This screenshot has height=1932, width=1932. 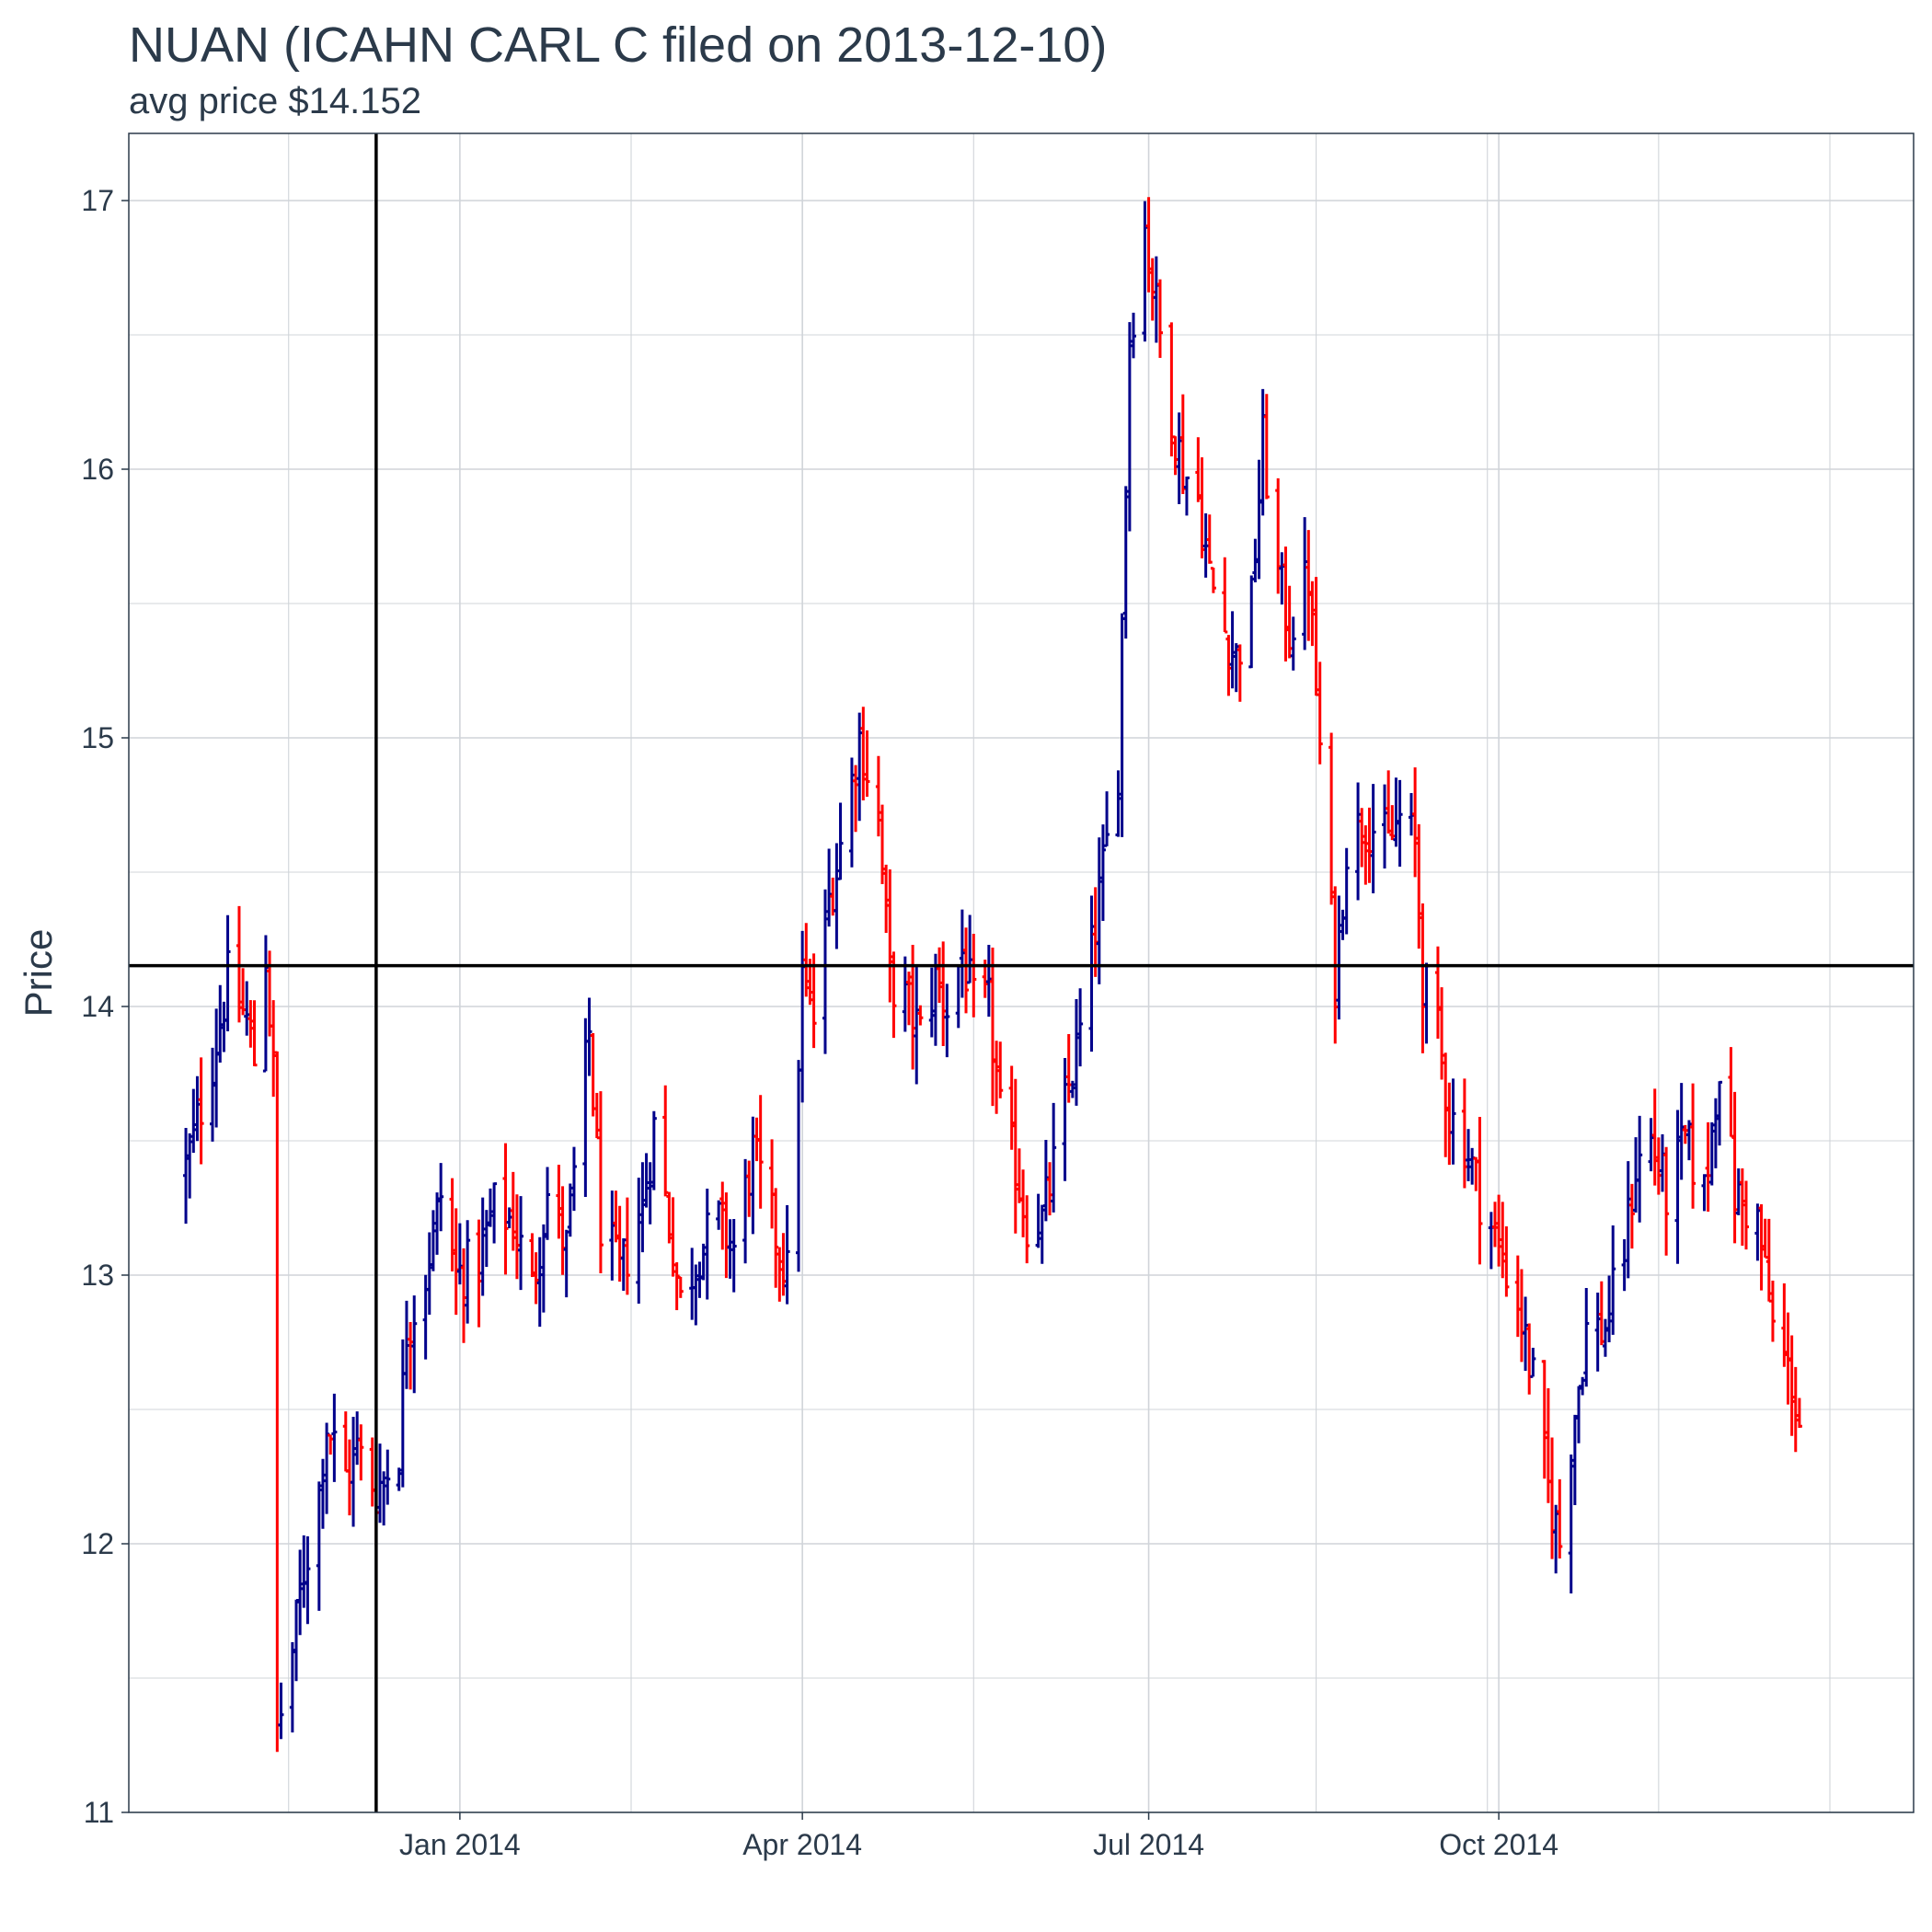 I want to click on y-tick-label: 14, so click(x=97, y=1006).